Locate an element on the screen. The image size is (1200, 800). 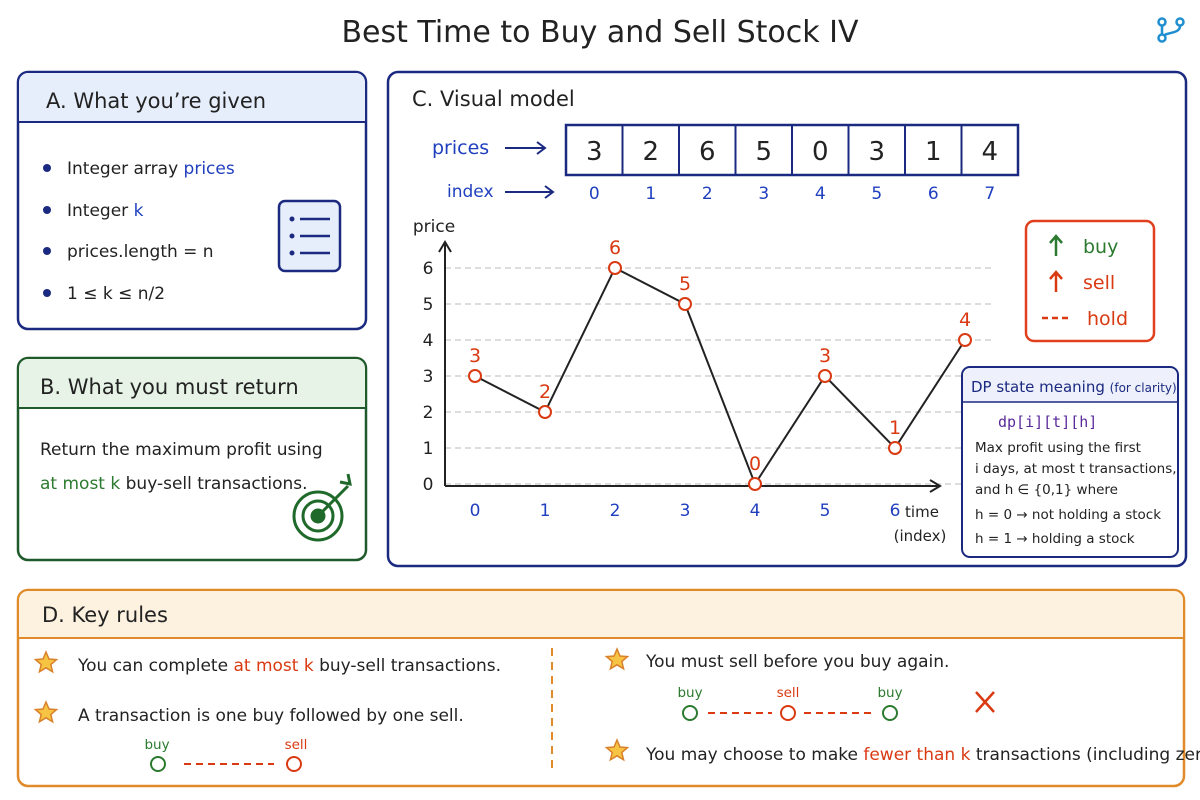
rule: You must sell before you buy again. is located at coordinates (797, 662).